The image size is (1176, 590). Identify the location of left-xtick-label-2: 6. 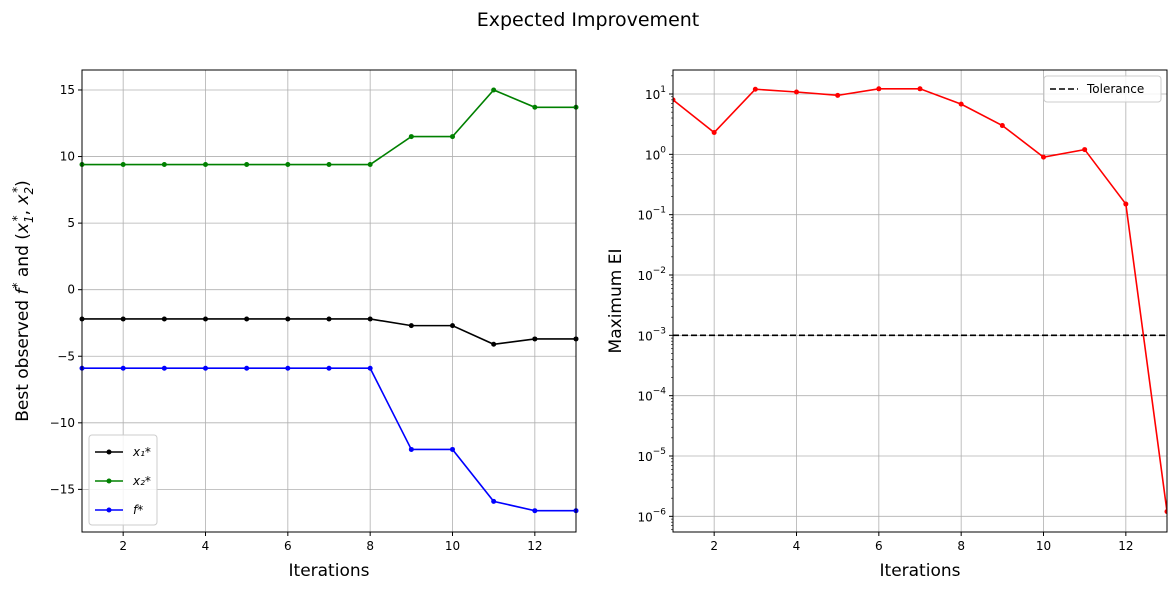
(288, 546).